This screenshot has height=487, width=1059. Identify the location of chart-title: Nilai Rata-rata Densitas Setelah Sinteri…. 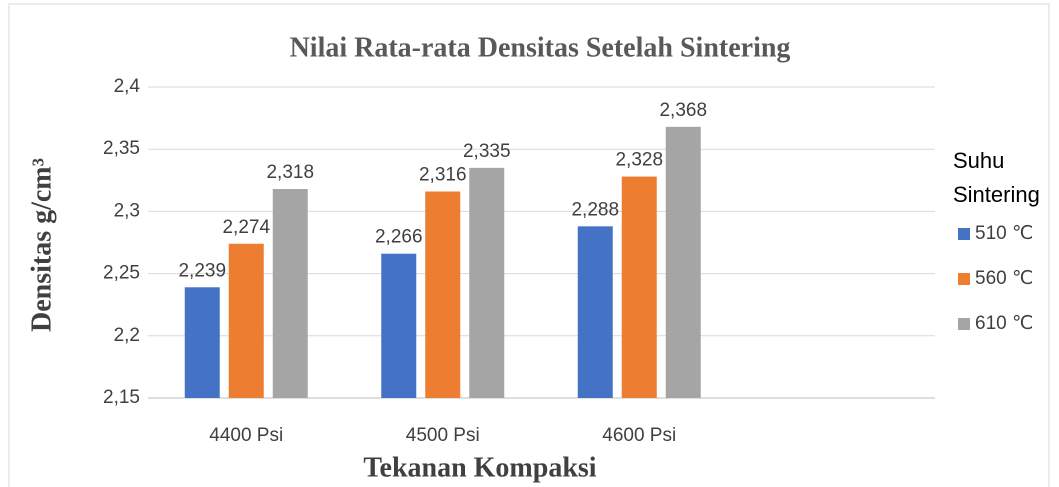
(540, 47).